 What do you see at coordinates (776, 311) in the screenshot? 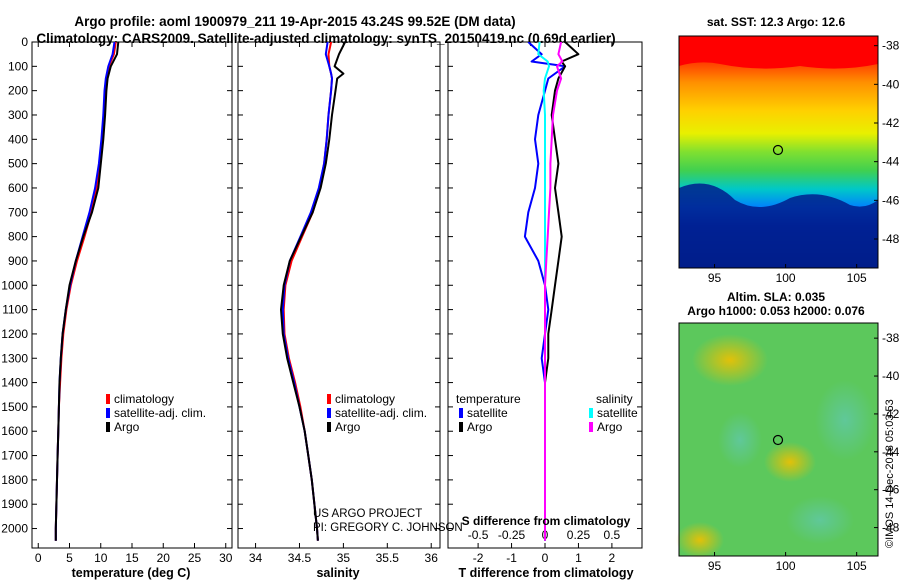
I see `sla-map-title-line-2: Argo h1000: 0.053 h2000: 0.076` at bounding box center [776, 311].